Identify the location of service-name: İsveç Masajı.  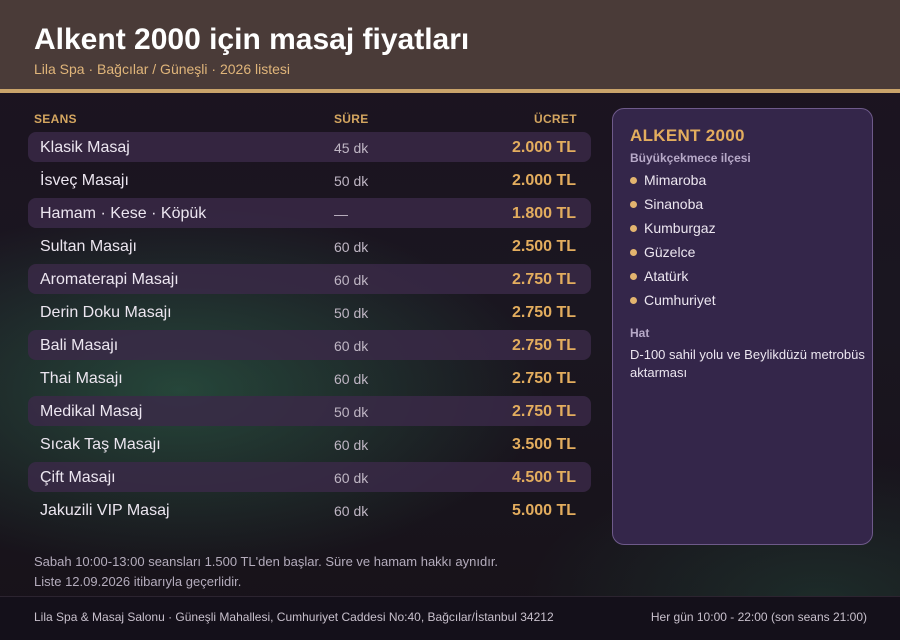
(84, 180).